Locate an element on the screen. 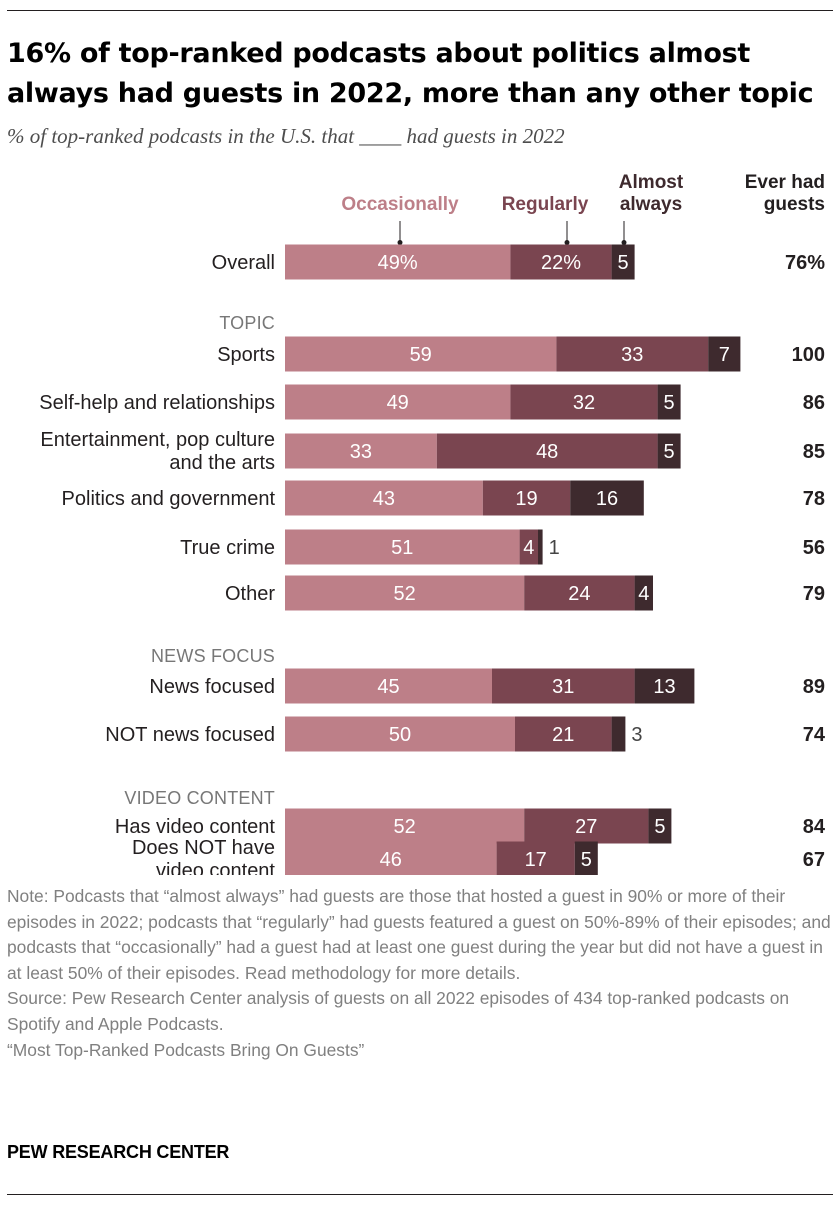 This screenshot has height=1208, width=840. legend-total-line2: guests is located at coordinates (794, 204).